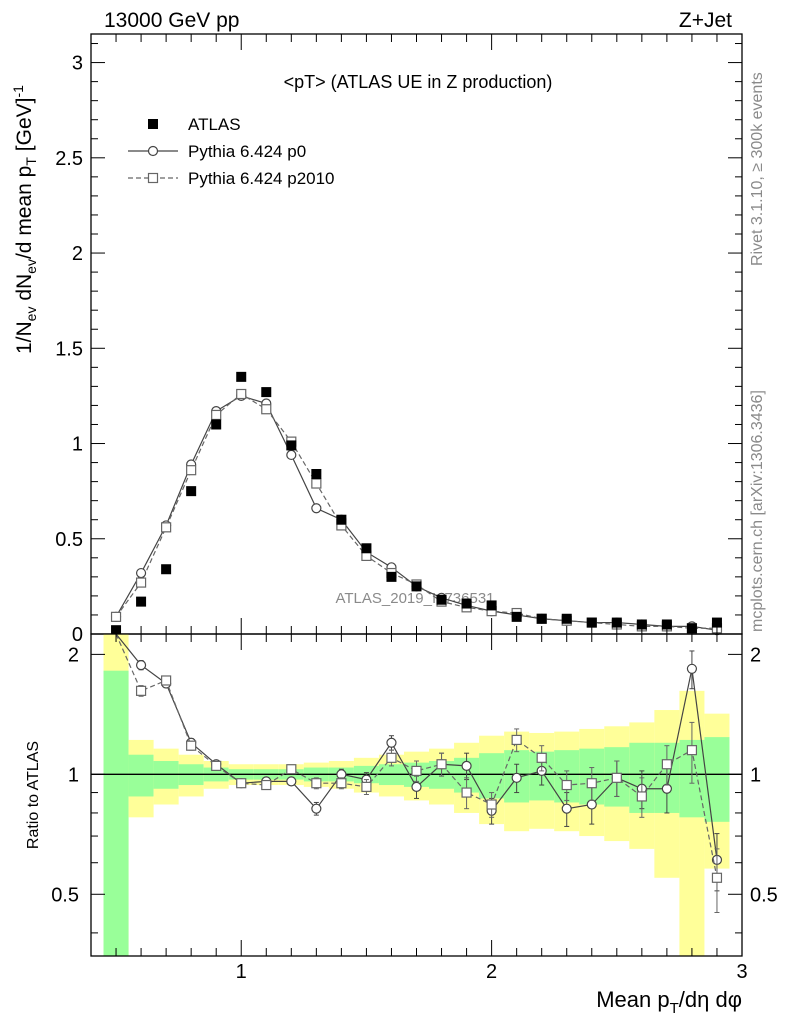 The width and height of the screenshot is (786, 1024). I want to click on y-tick-label: 2.5, so click(69, 159).